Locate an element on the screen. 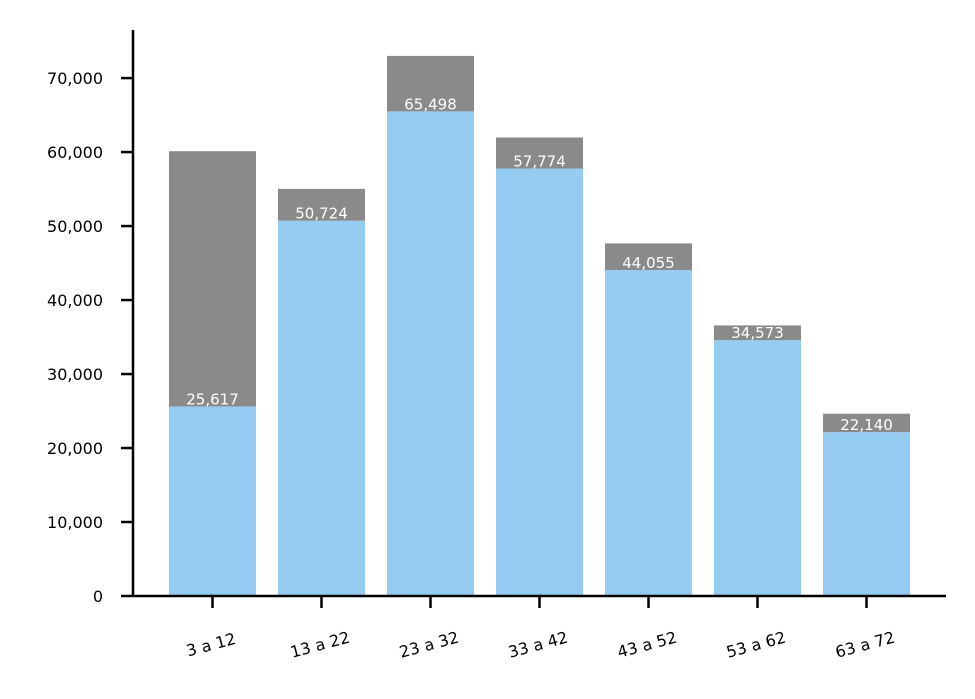 Image resolution: width=975 pixels, height=699 pixels. bar-value-label: 65,498 is located at coordinates (430, 104).